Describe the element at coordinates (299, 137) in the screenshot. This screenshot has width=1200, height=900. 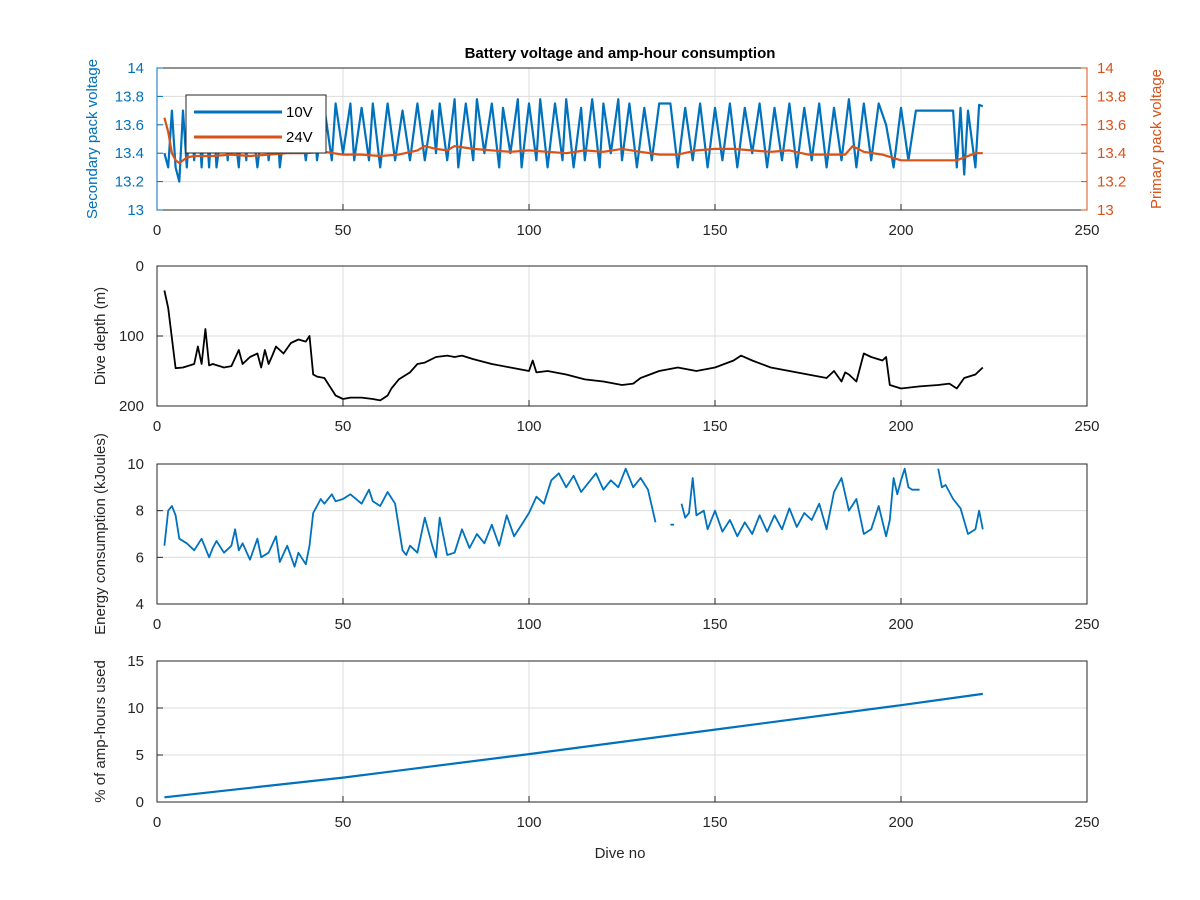
I see `legend-entry: 24V` at that location.